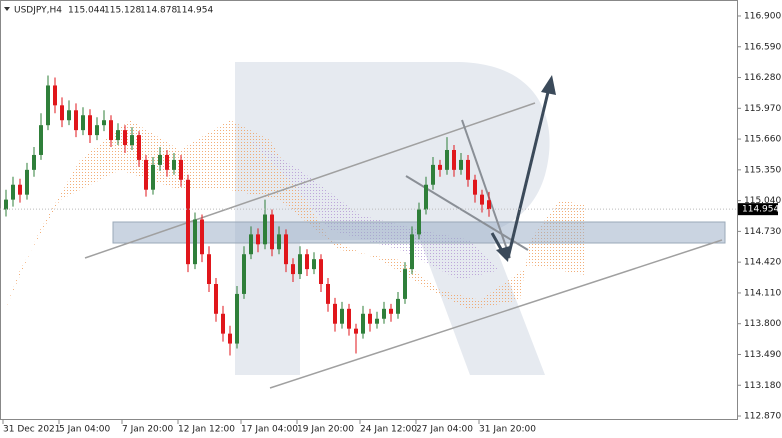 Image resolution: width=782 pixels, height=438 pixels. Describe the element at coordinates (762, 293) in the screenshot. I see `y-tick-label: 114.110` at that location.